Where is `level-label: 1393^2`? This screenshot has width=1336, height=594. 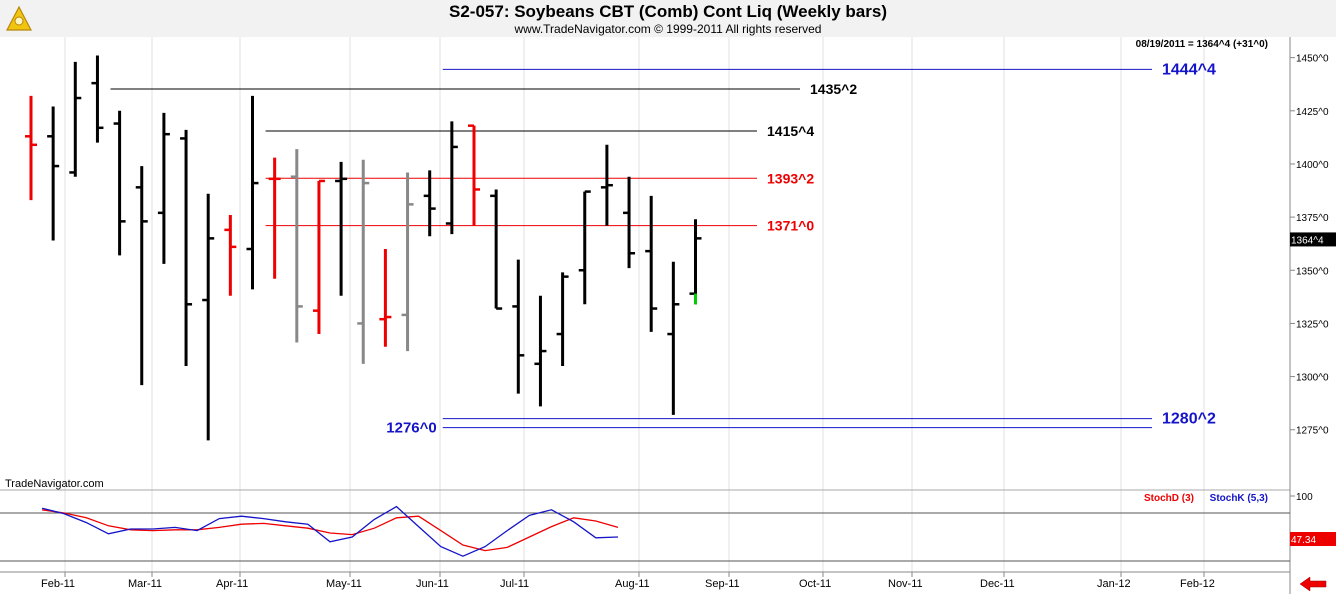
level-label: 1393^2 is located at coordinates (790, 178).